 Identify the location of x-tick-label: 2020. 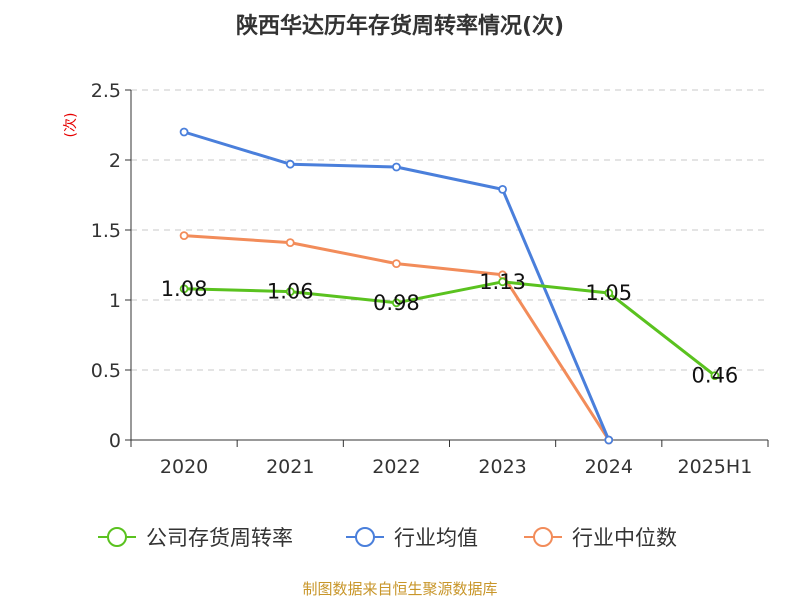
(184, 467).